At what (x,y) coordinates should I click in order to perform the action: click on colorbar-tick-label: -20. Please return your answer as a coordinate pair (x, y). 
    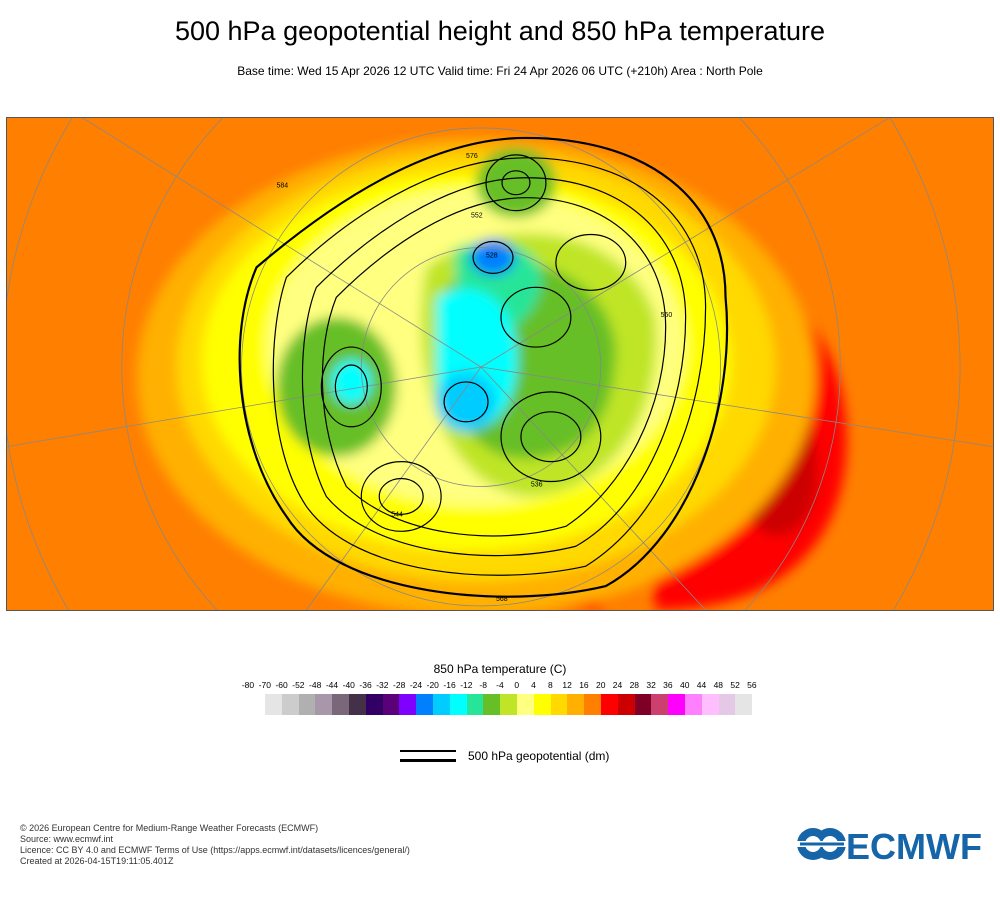
    Looking at the image, I should click on (432, 685).